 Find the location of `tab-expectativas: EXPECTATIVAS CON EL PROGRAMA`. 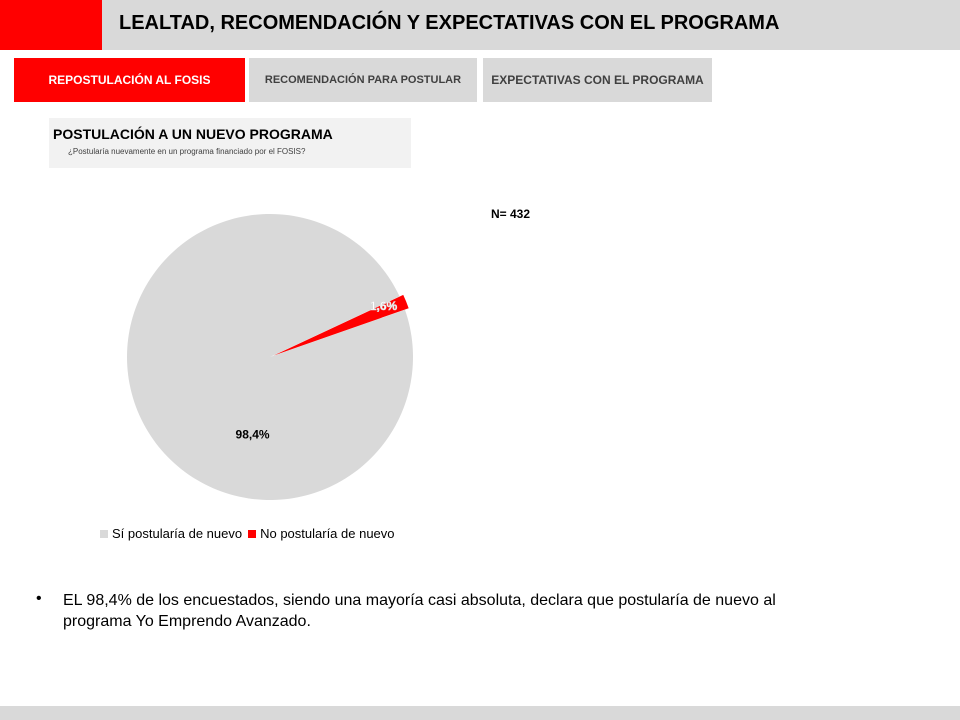

tab-expectativas: EXPECTATIVAS CON EL PROGRAMA is located at coordinates (597, 80).